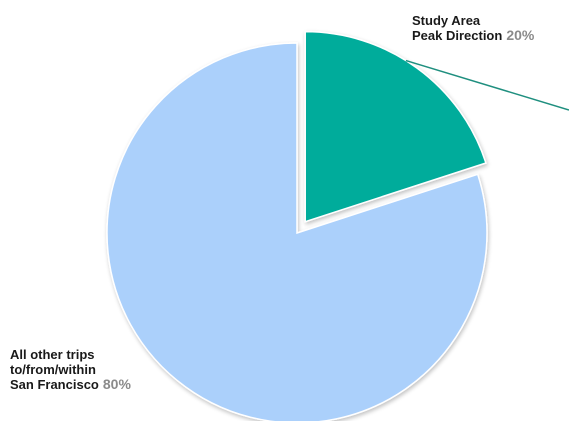 The image size is (569, 421). Describe the element at coordinates (395, 126) in the screenshot. I see `pie-slice-study-area` at that location.